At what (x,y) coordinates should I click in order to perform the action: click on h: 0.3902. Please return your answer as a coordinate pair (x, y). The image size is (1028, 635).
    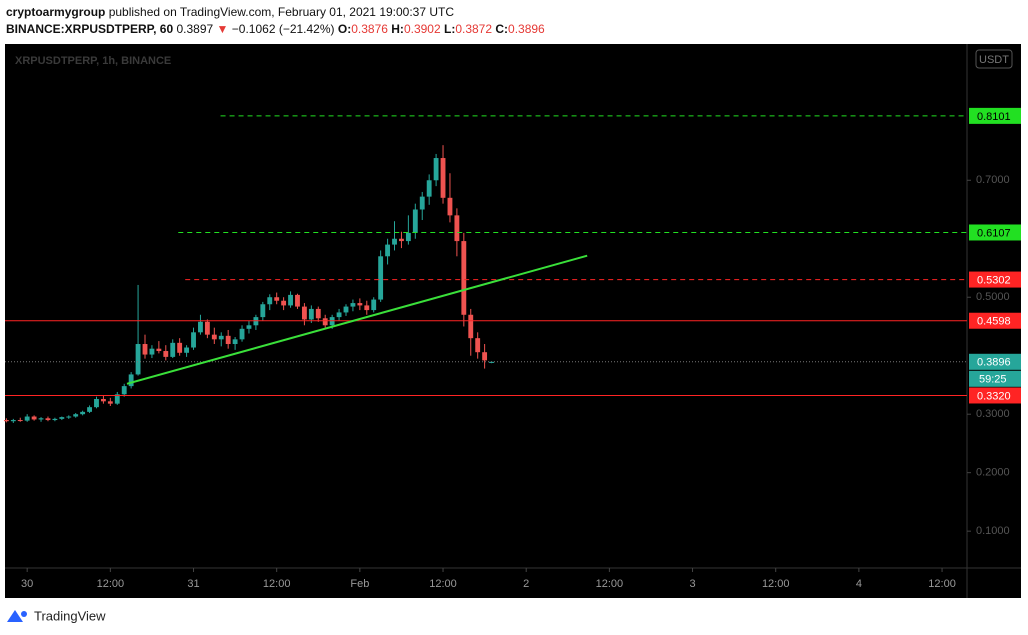
    Looking at the image, I should click on (422, 29).